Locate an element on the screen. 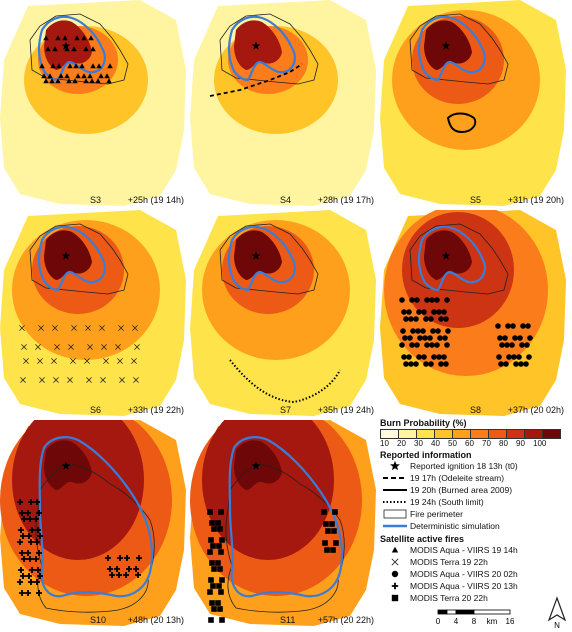  burn-probability-title: Burn Probability (%) is located at coordinates (423, 423).